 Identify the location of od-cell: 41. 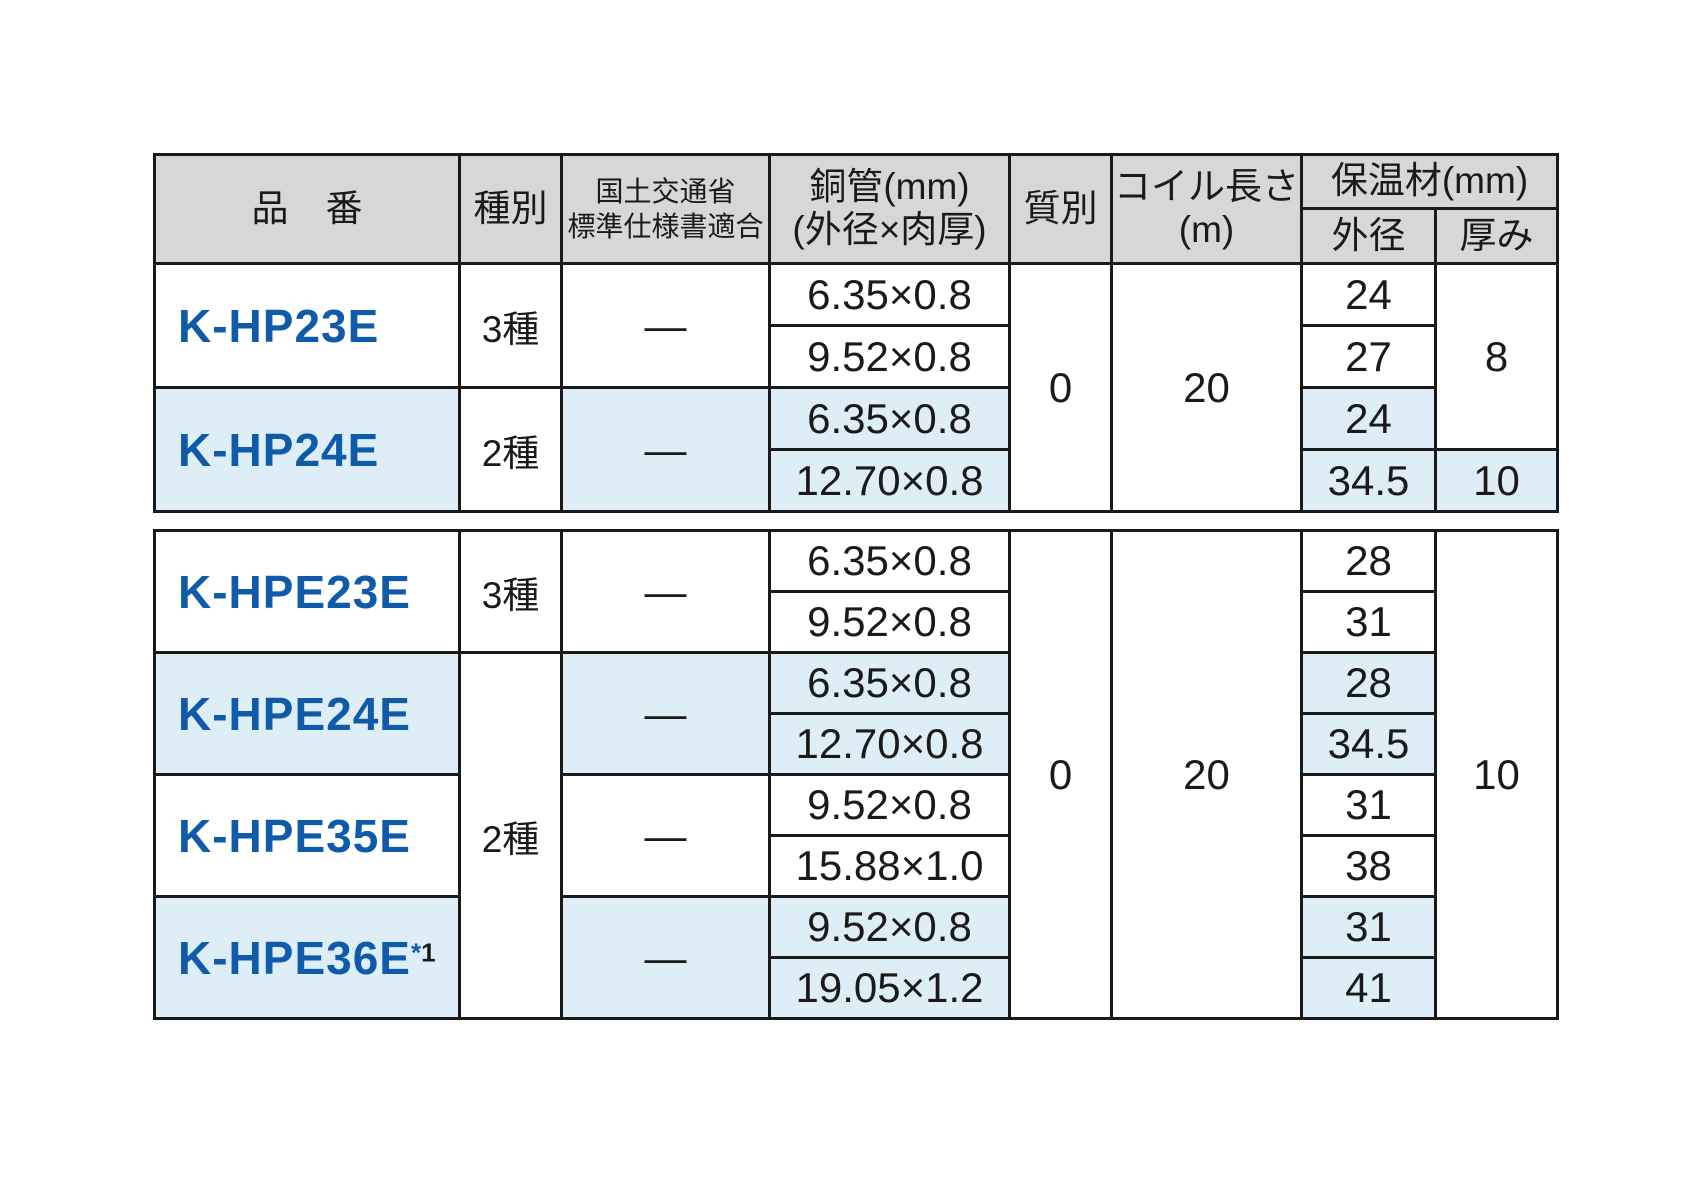
(1368, 988).